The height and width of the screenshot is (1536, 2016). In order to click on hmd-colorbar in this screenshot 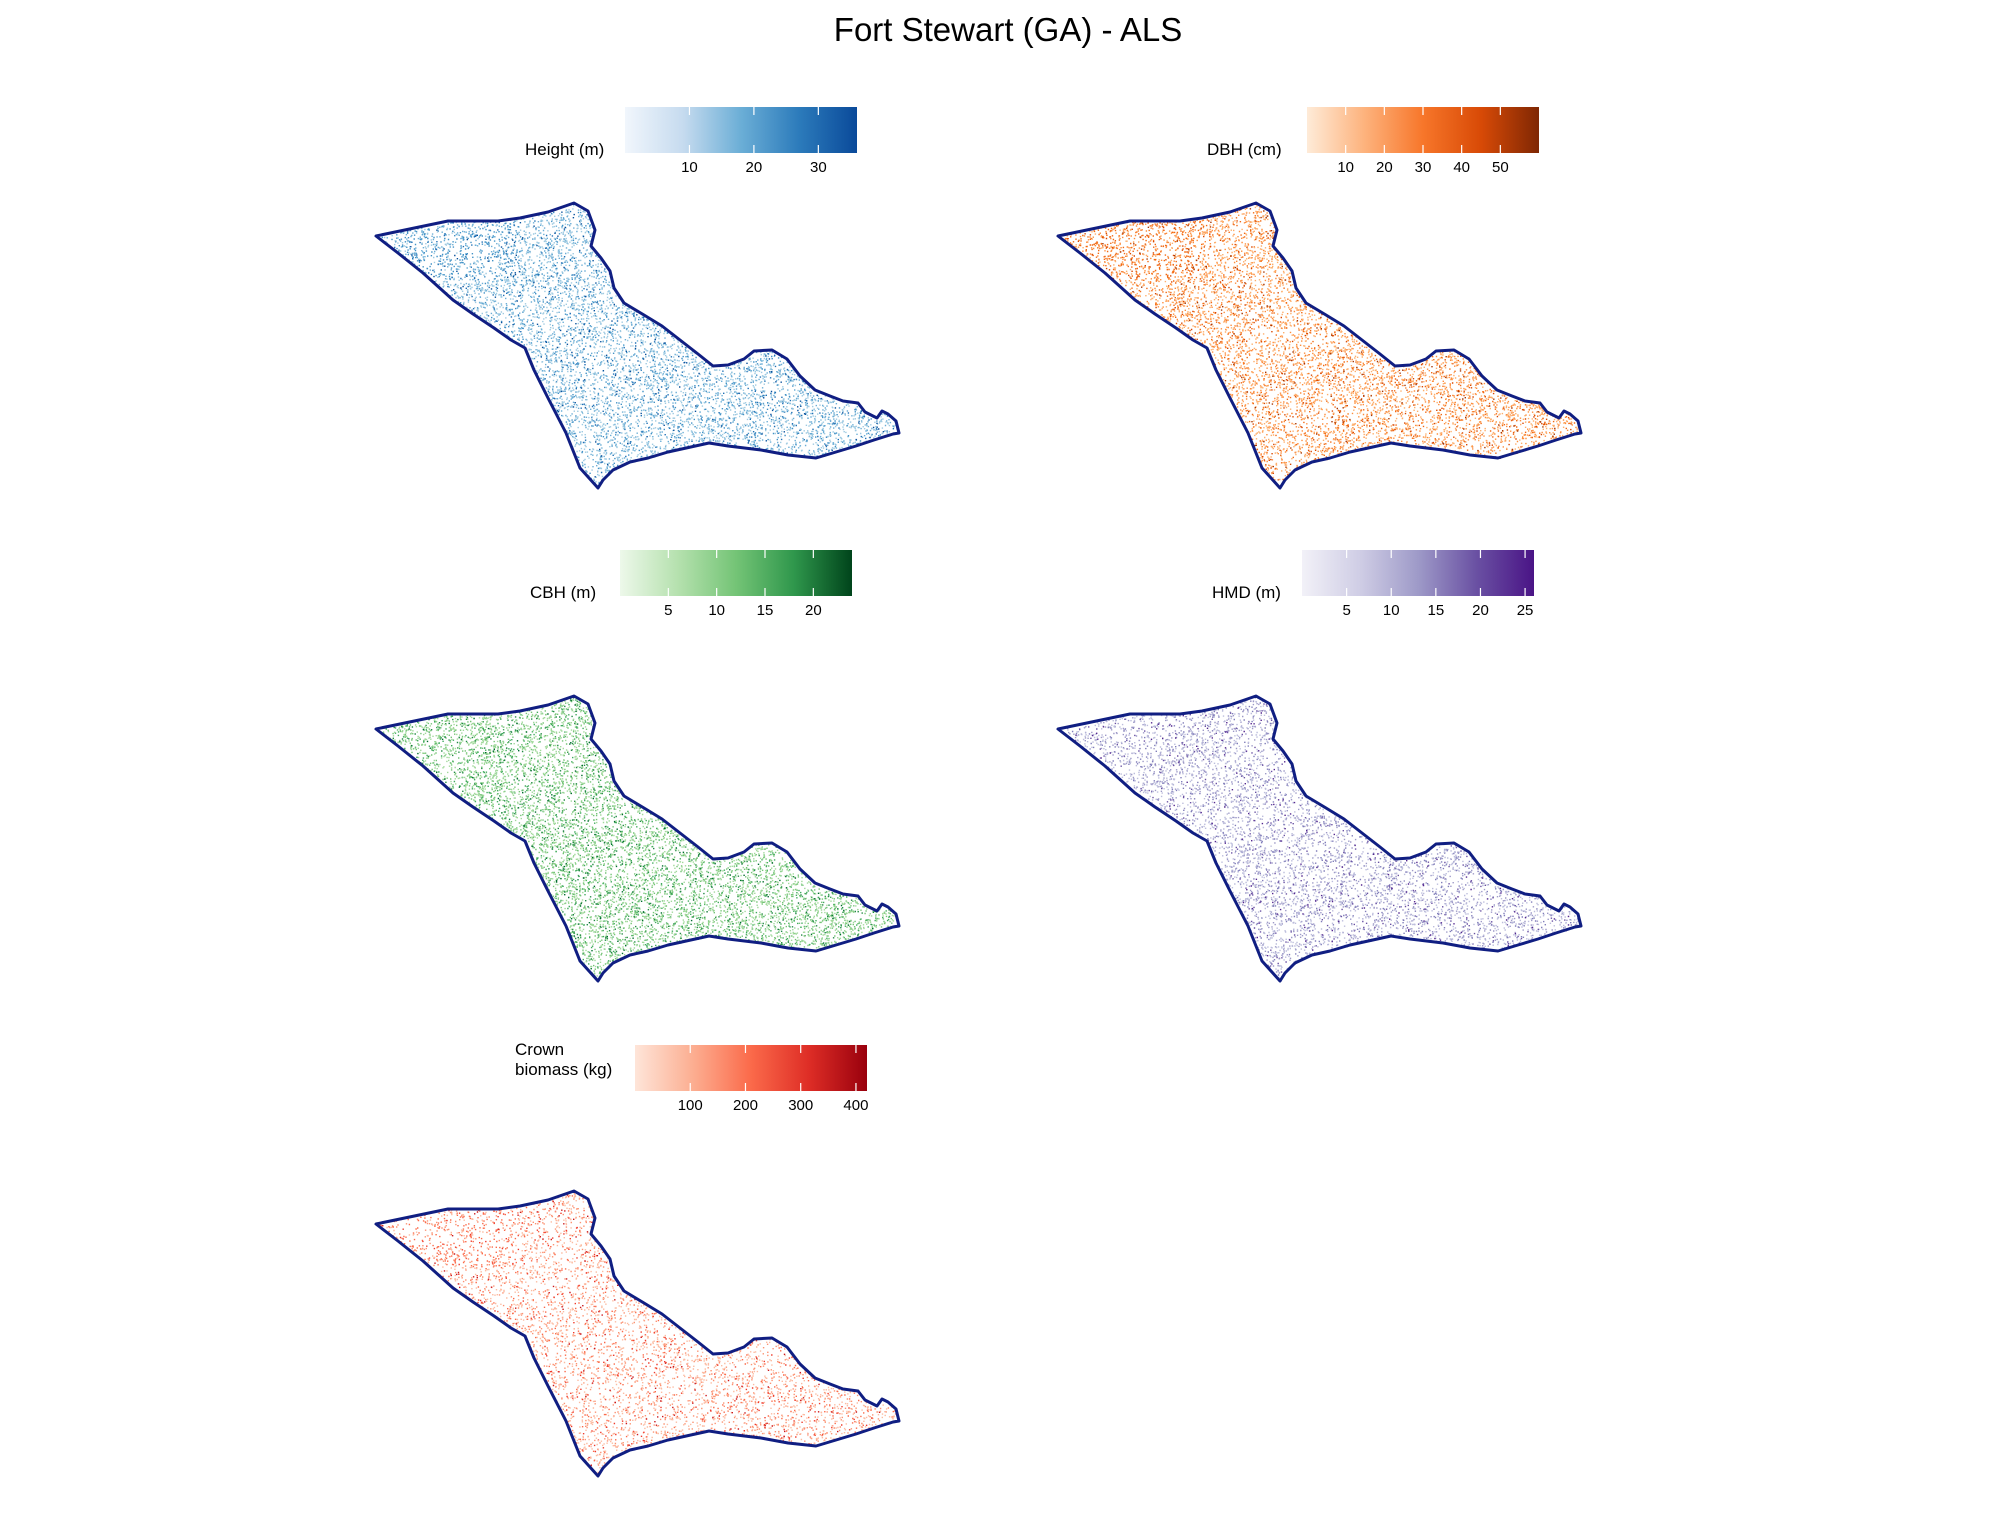, I will do `click(1418, 573)`.